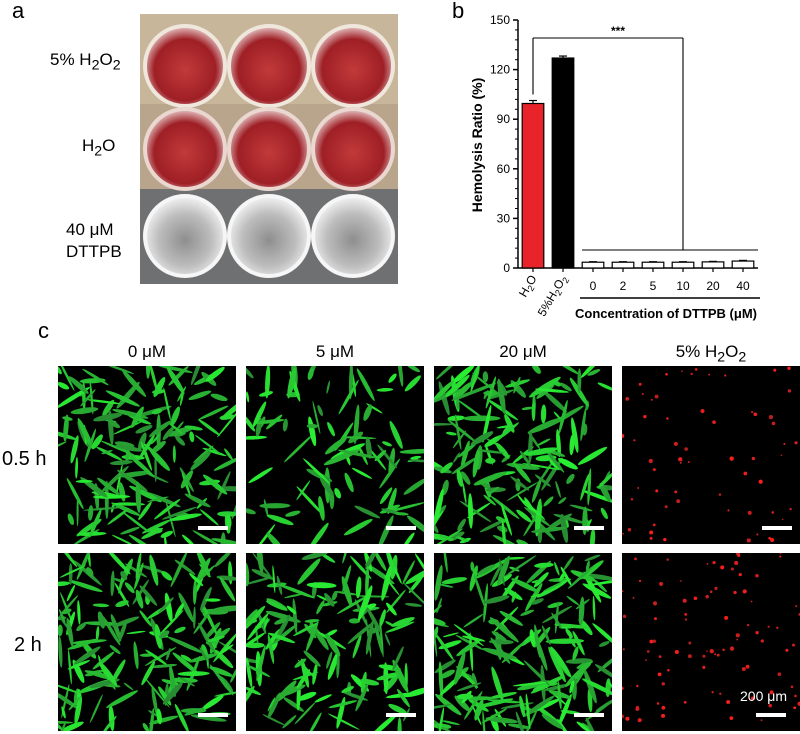  What do you see at coordinates (28, 645) in the screenshot?
I see `row-label-2h: 2 h` at bounding box center [28, 645].